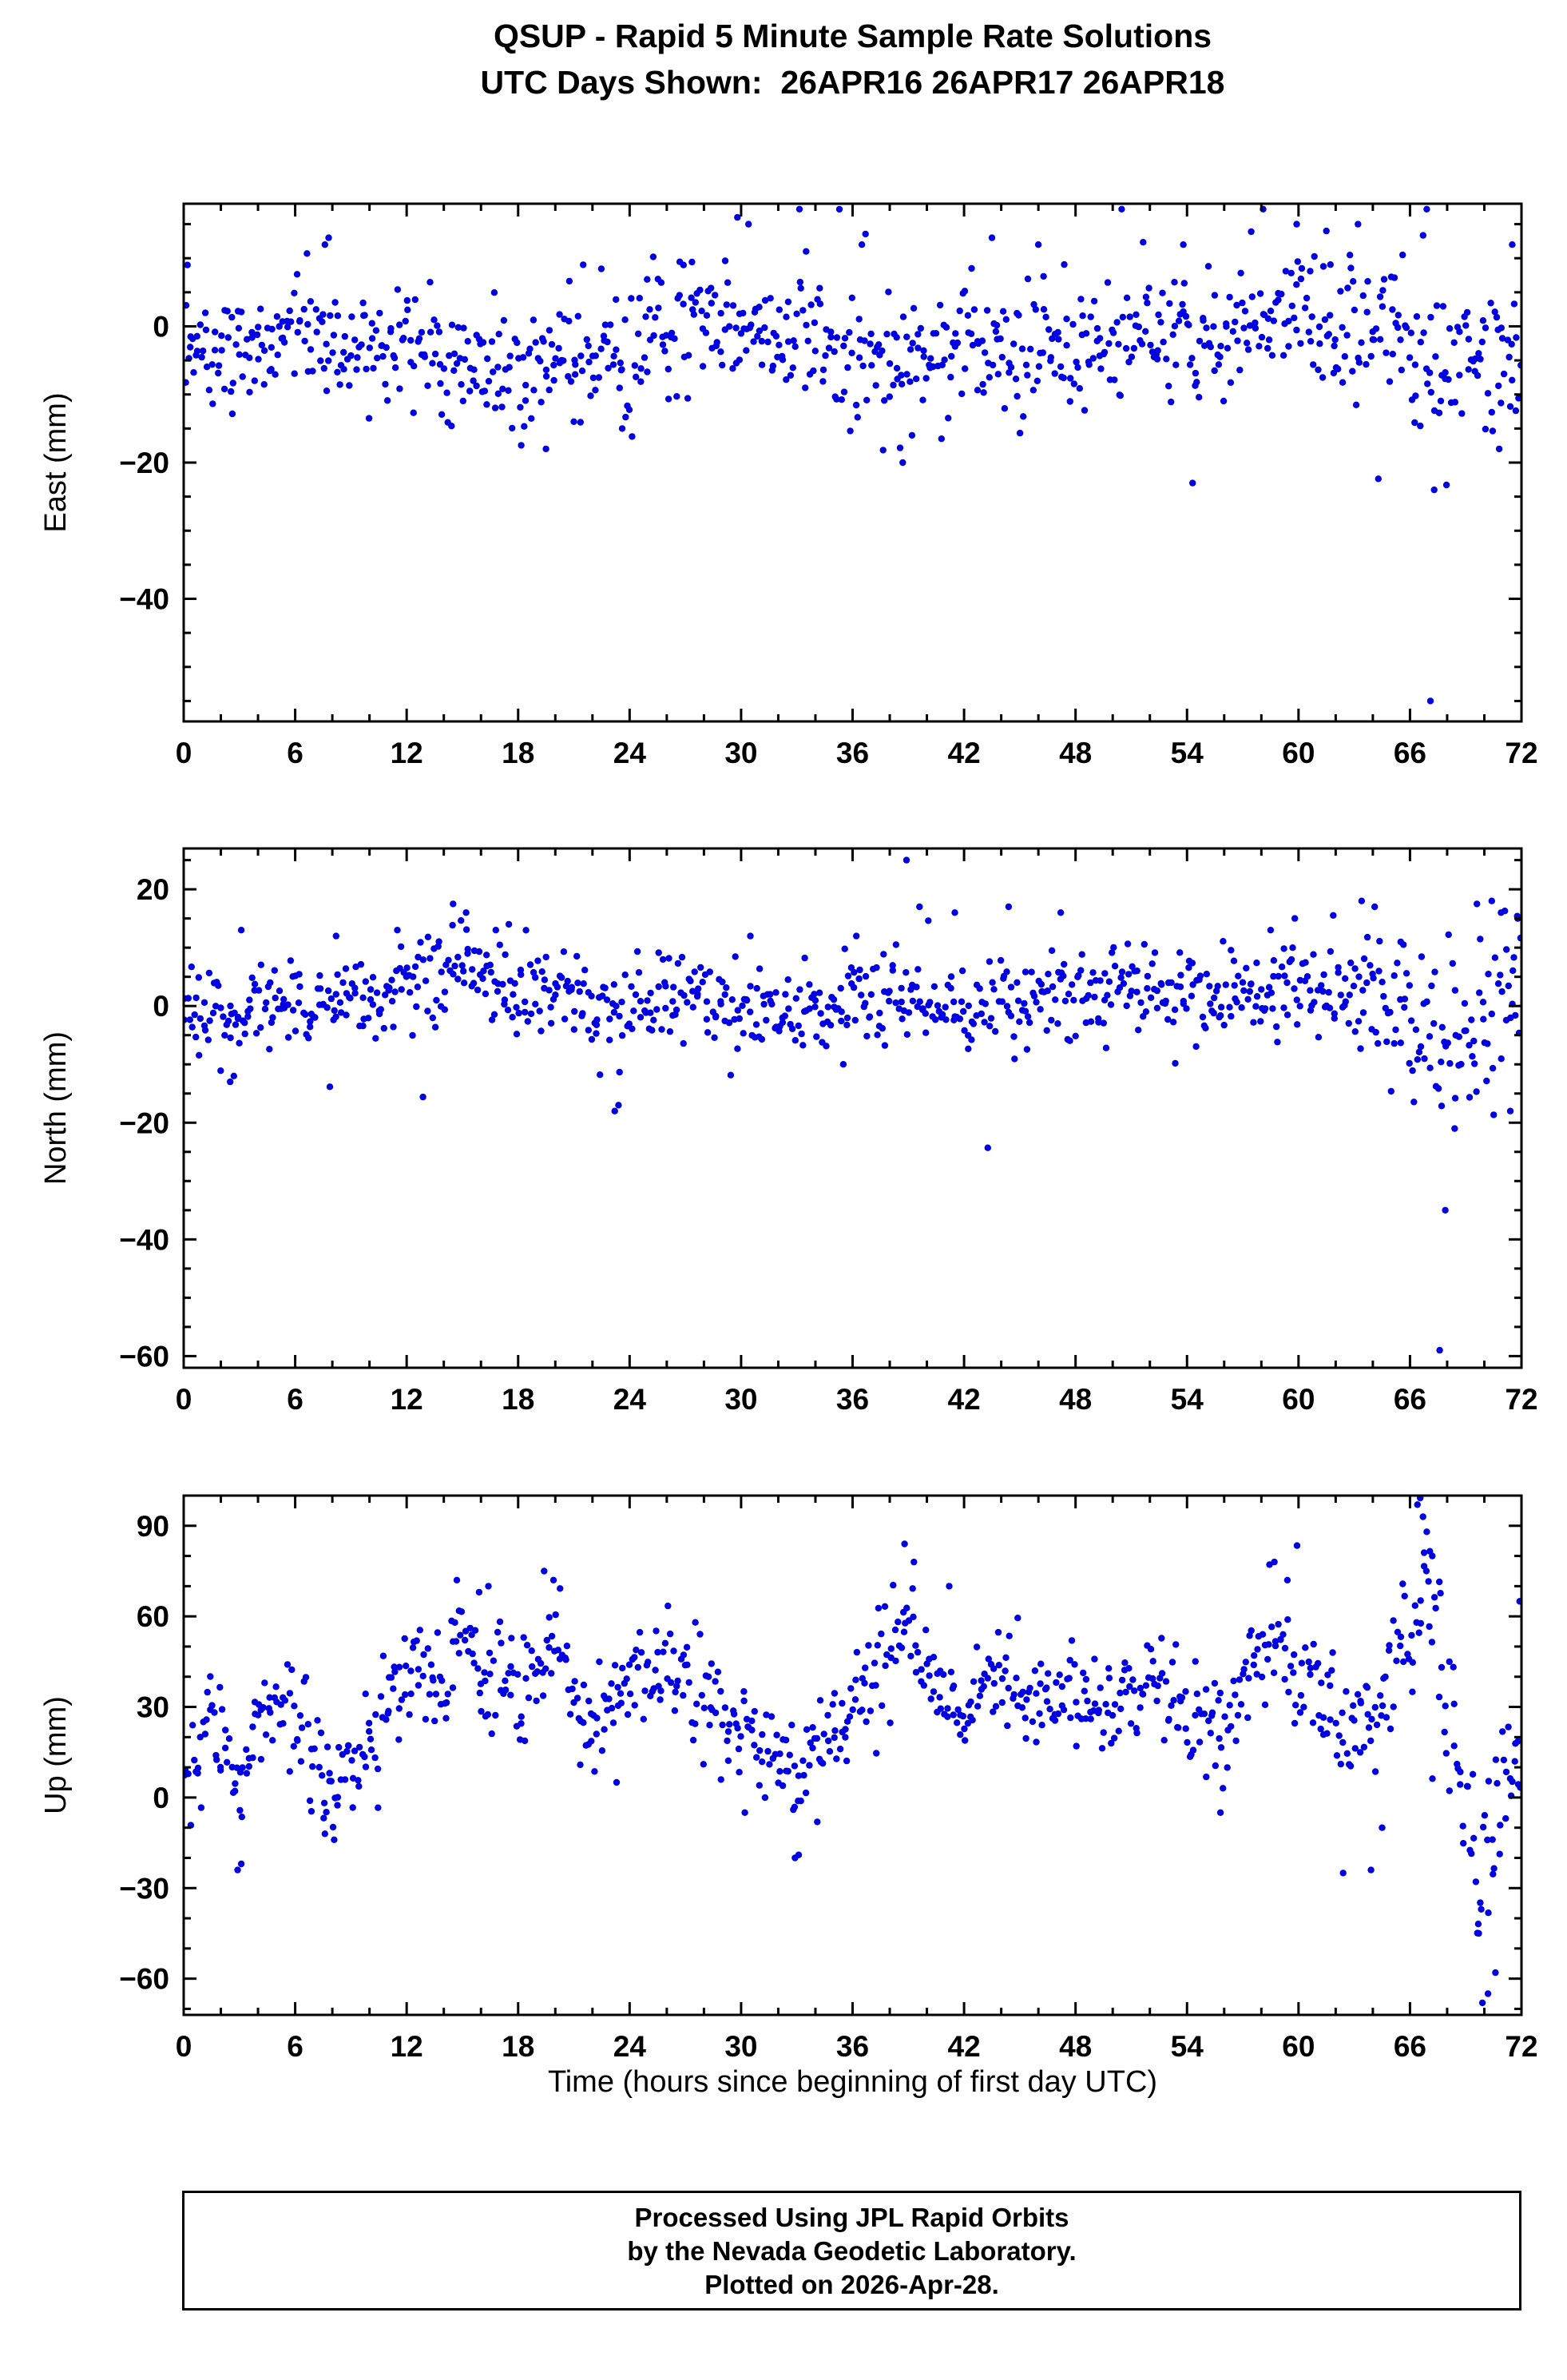 The height and width of the screenshot is (2380, 1567). I want to click on svg-text: −20, so click(144, 1123).